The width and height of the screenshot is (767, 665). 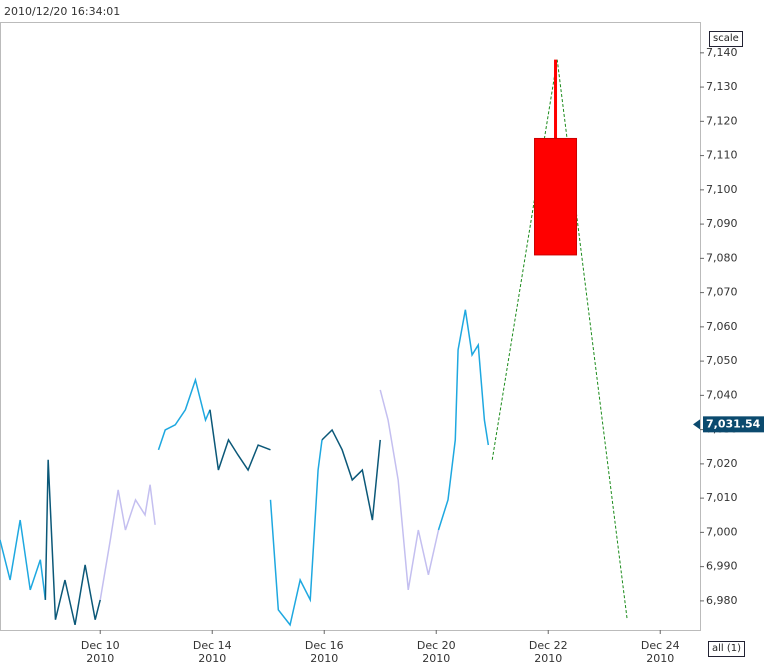 I want to click on y-tick-label: 7,010, so click(x=722, y=497).